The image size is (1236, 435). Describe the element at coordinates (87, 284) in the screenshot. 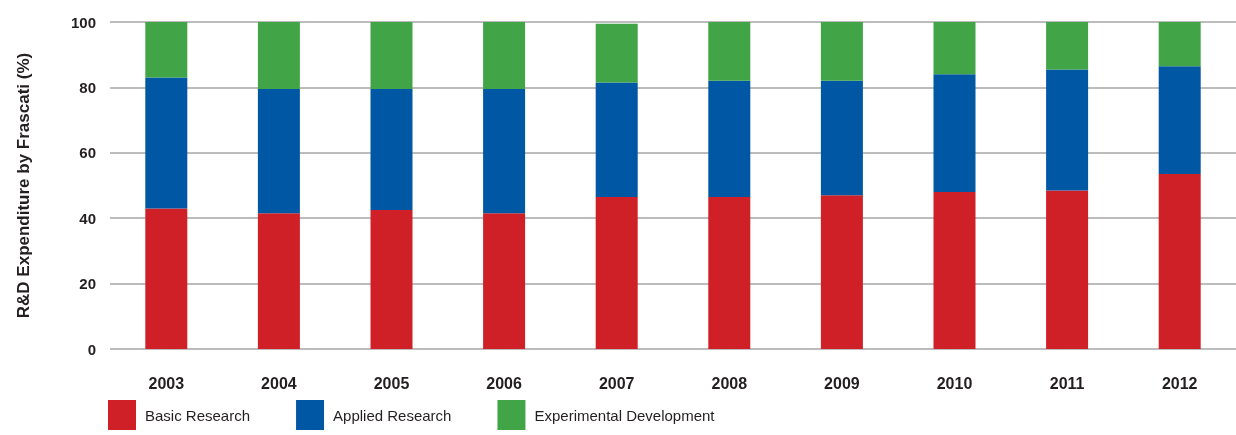

I see `y-tick-label: 20` at that location.